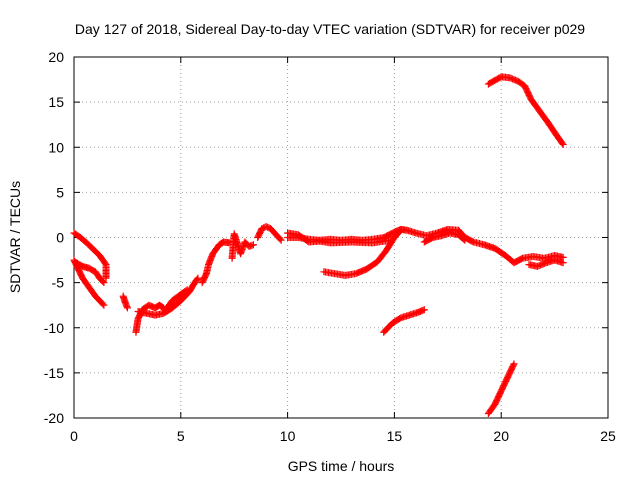 The height and width of the screenshot is (480, 640). Describe the element at coordinates (54, 418) in the screenshot. I see `y-tick-label: -20` at that location.